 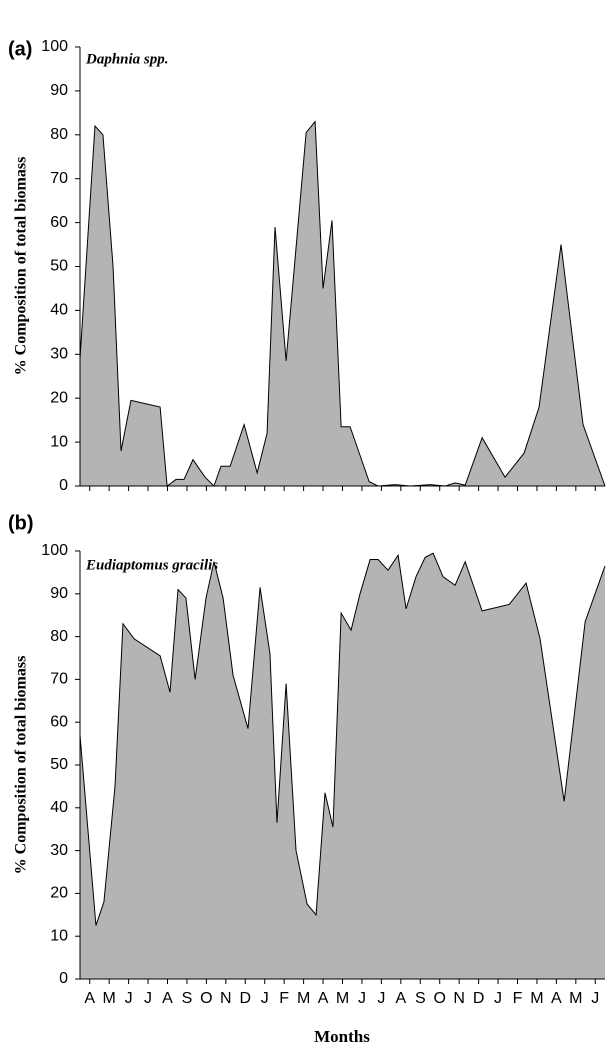 I want to click on chart-title: Daphnia spp., so click(x=127, y=59).